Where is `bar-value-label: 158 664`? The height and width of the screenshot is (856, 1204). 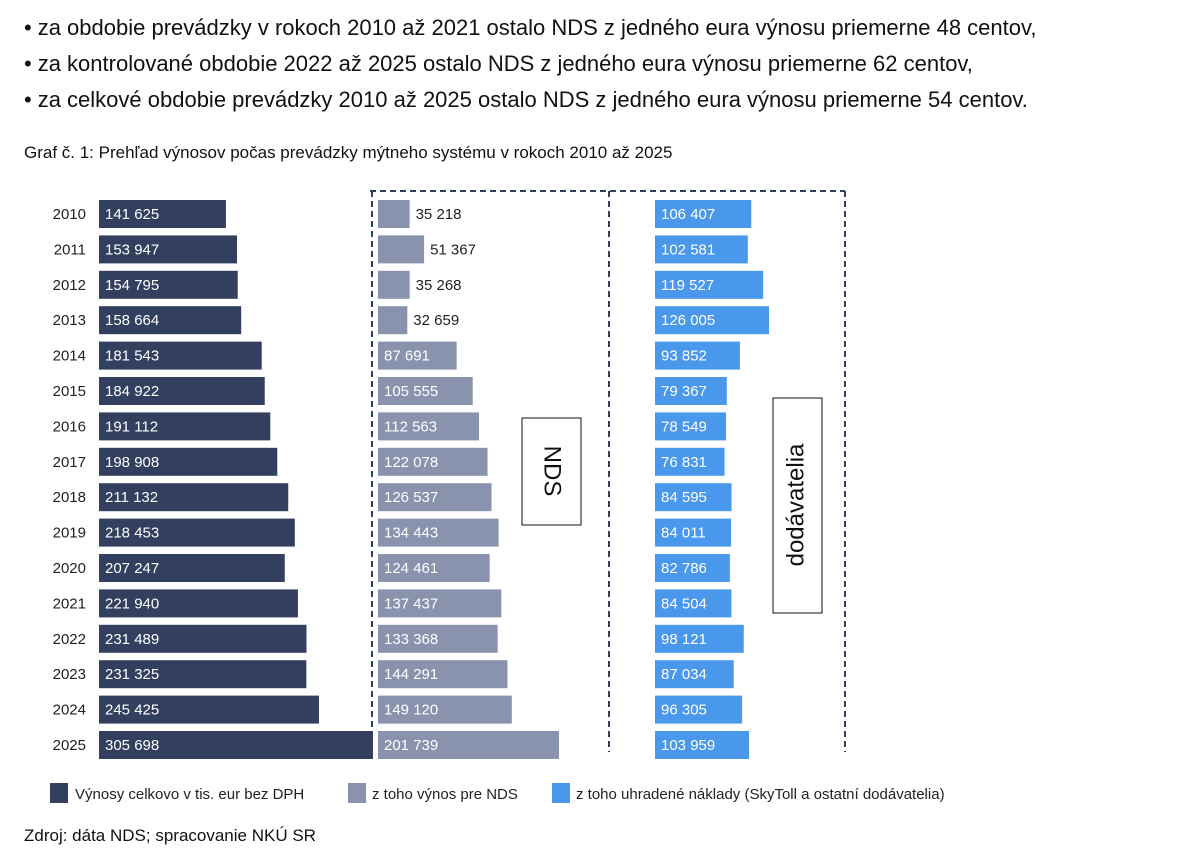 bar-value-label: 158 664 is located at coordinates (132, 320).